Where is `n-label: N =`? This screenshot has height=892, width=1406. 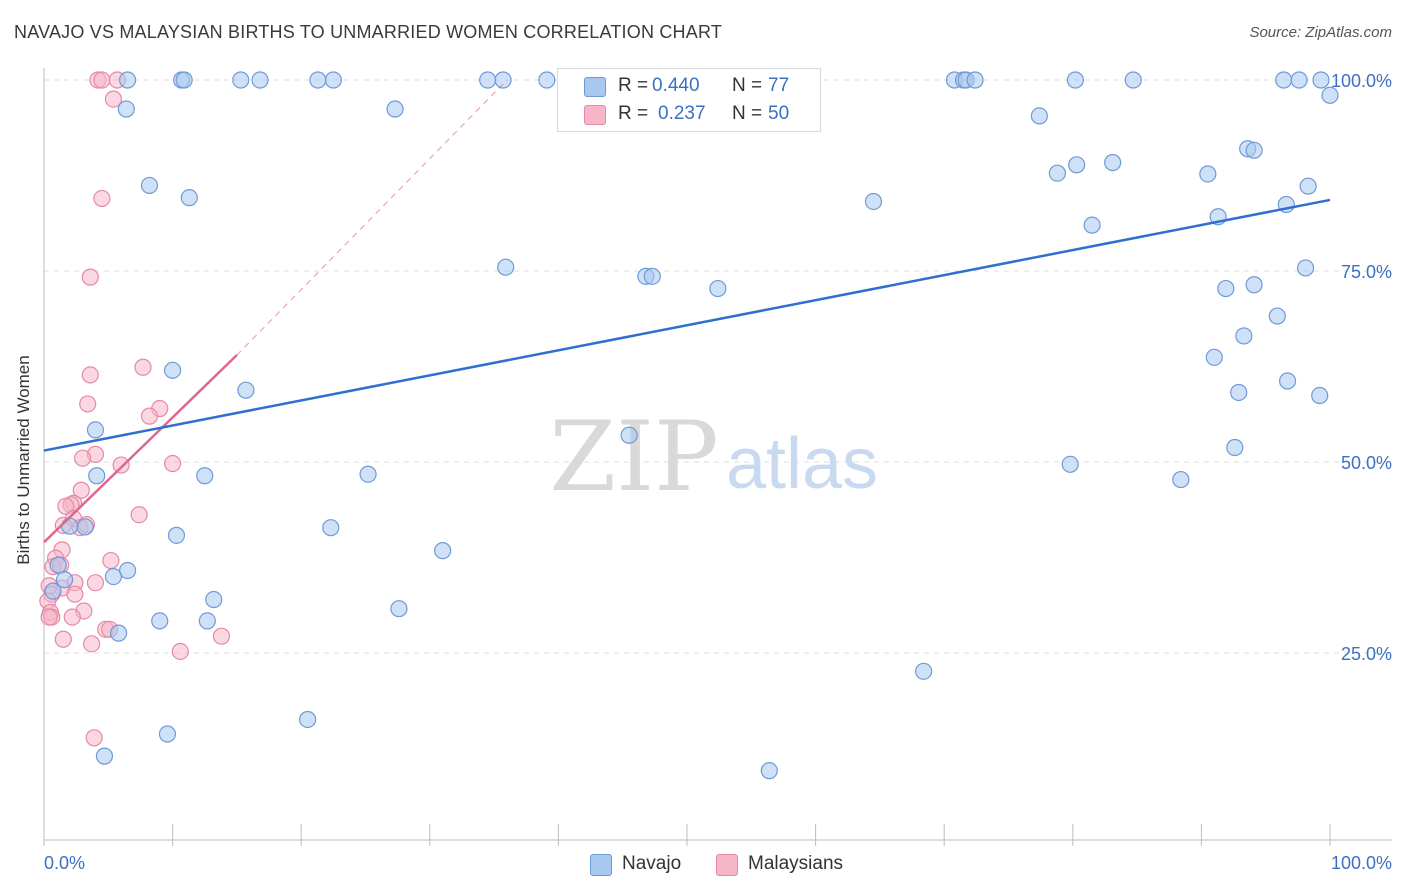
n-label: N = is located at coordinates (747, 85).